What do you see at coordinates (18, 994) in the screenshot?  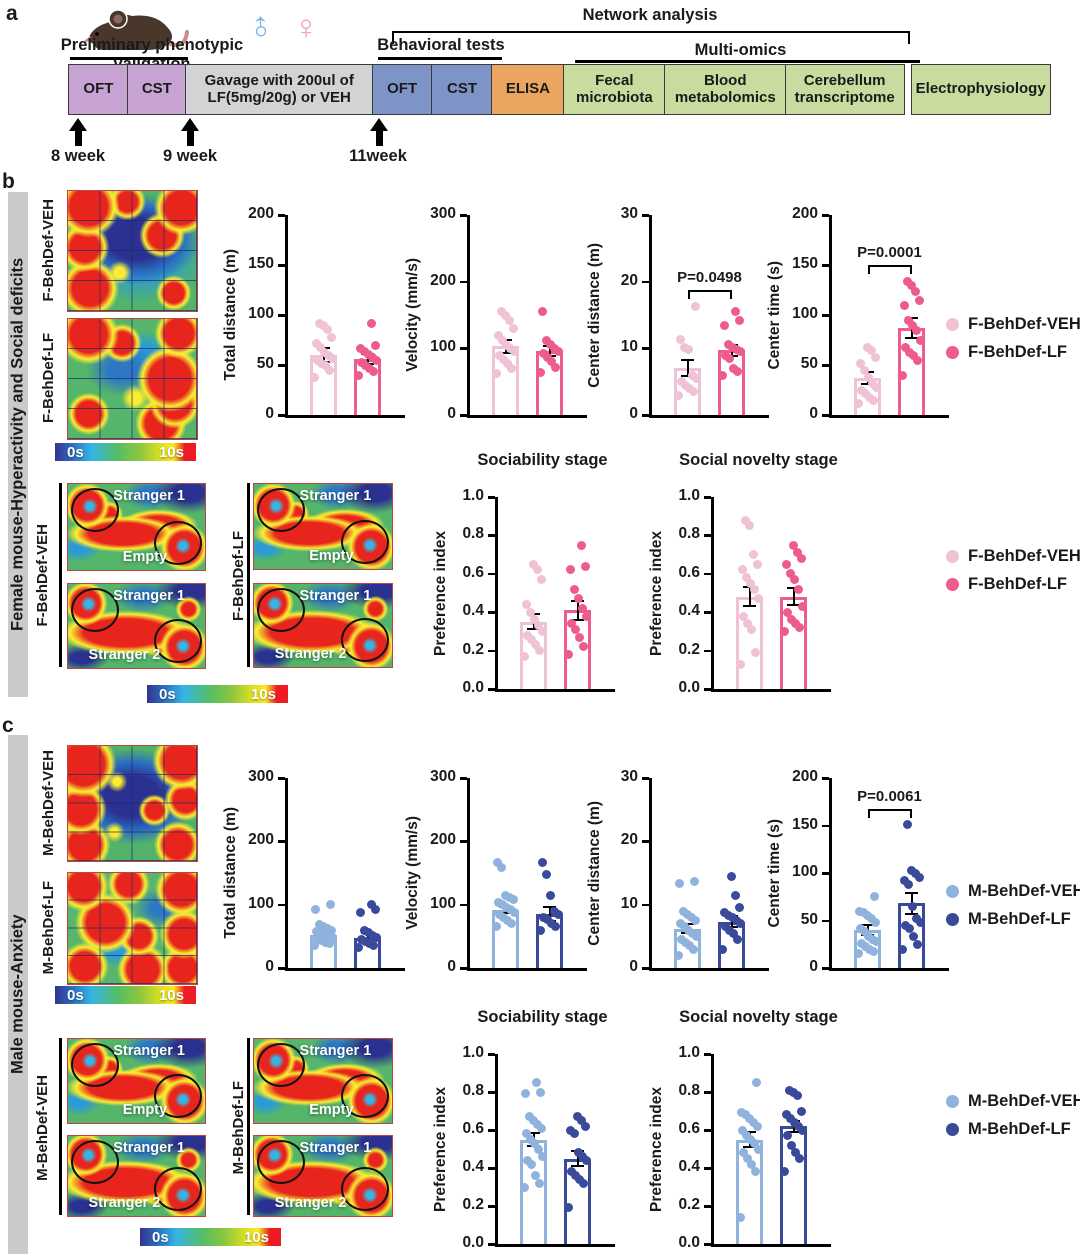 I see `panel-c-sidebar: Male mouse-Anxiety` at bounding box center [18, 994].